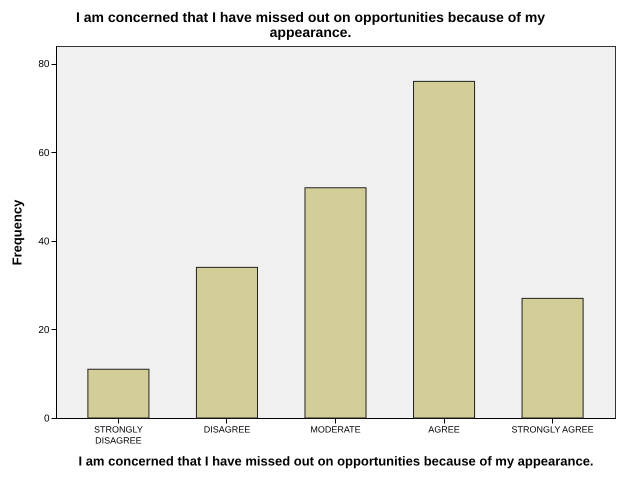  I want to click on y-tick-label: 40, so click(44, 242).